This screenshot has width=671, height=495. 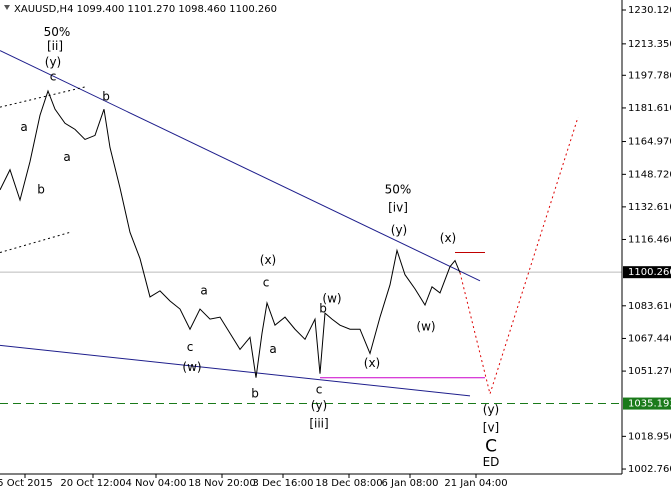 What do you see at coordinates (155, 483) in the screenshot?
I see `x-tick-label: 4 Nov 04:00` at bounding box center [155, 483].